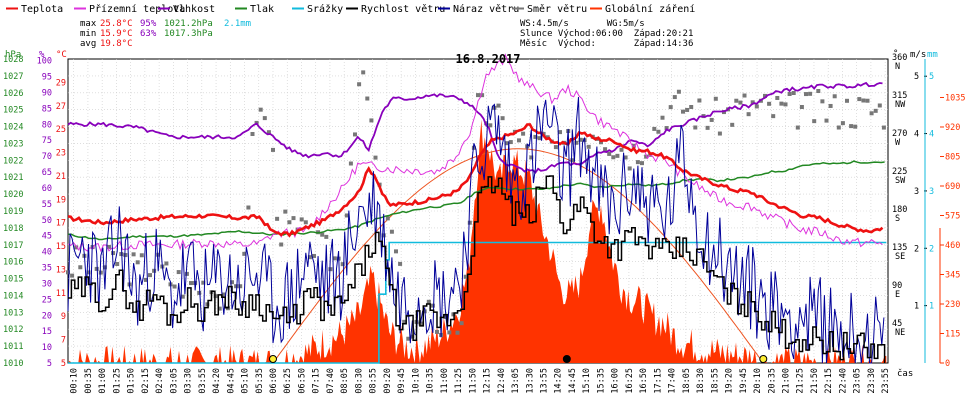 The width and height of the screenshot is (966, 404). What do you see at coordinates (486, 9) in the screenshot?
I see `legend-label: Náraz větru` at bounding box center [486, 9].